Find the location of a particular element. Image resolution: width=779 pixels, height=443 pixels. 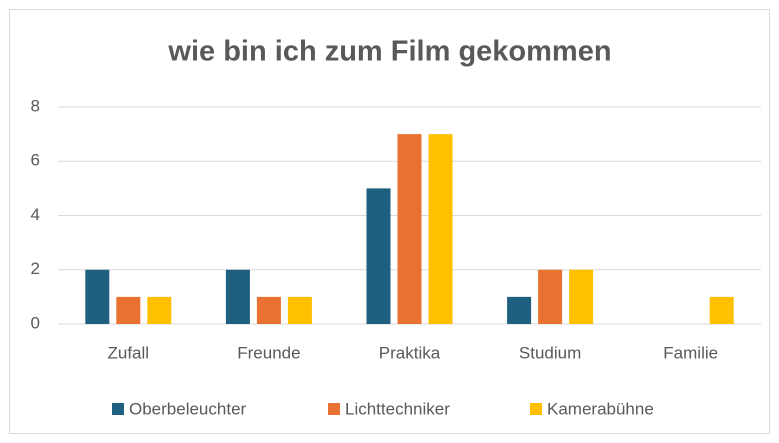

y-tick-label: 2 is located at coordinates (35, 268).